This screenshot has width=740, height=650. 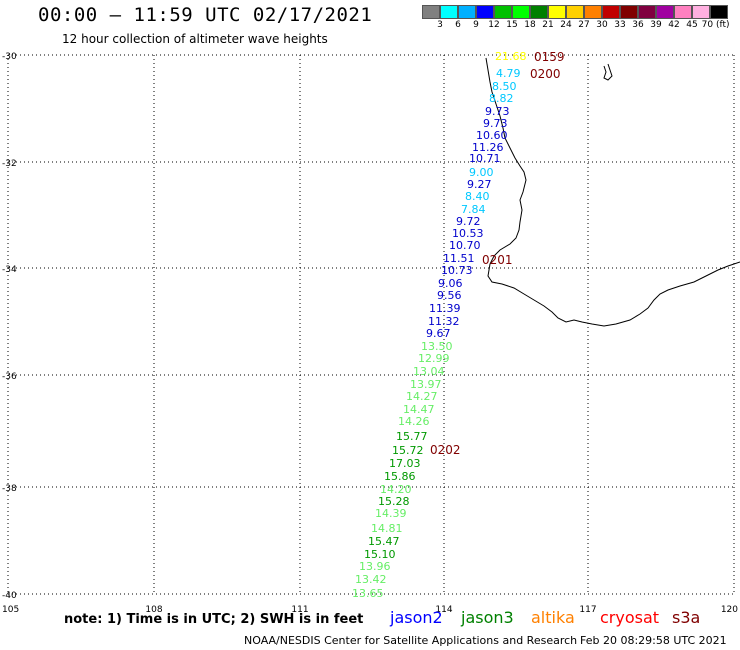 What do you see at coordinates (504, 86) in the screenshot?
I see `wave-height-label: 8.50` at bounding box center [504, 86].